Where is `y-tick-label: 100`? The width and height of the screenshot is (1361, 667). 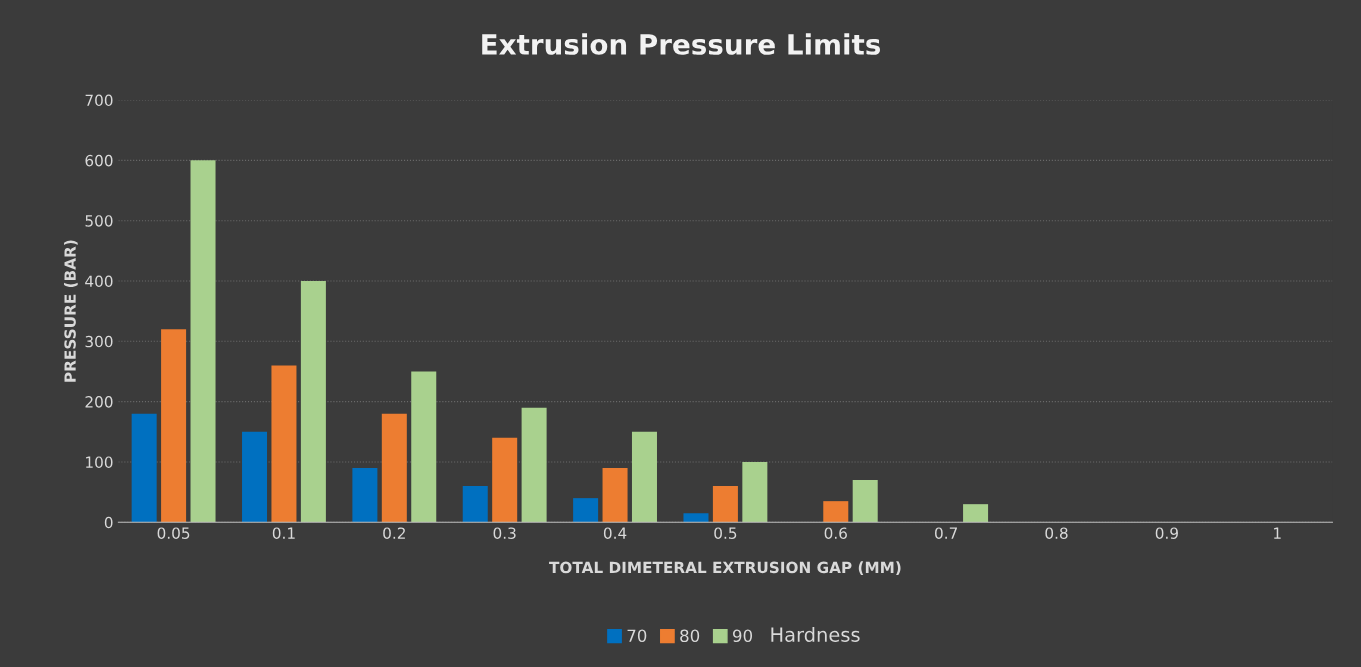 y-tick-label: 100 is located at coordinates (99, 462).